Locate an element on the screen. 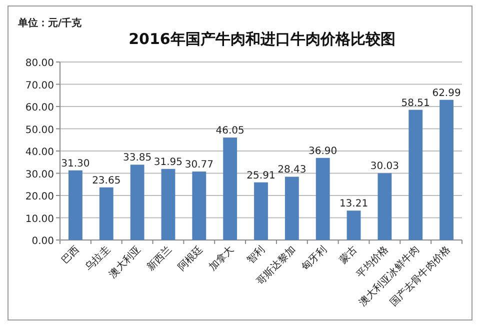 This screenshot has height=330, width=480. x-tick-label: 匈牙利 is located at coordinates (314, 259).